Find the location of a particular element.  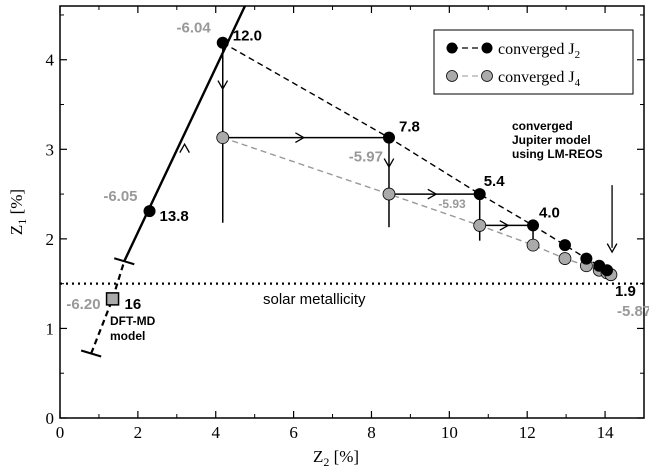

point-label: 7.8 is located at coordinates (409, 127).